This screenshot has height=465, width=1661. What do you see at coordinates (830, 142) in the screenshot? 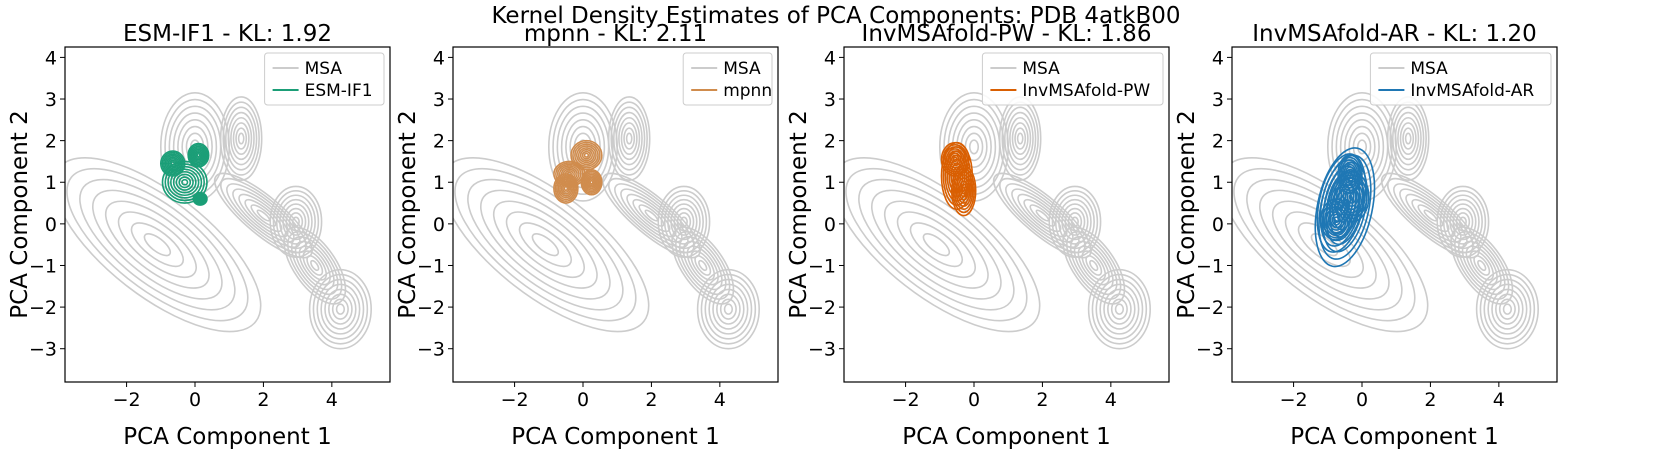
I see `y-tick-label: 2` at bounding box center [830, 142].